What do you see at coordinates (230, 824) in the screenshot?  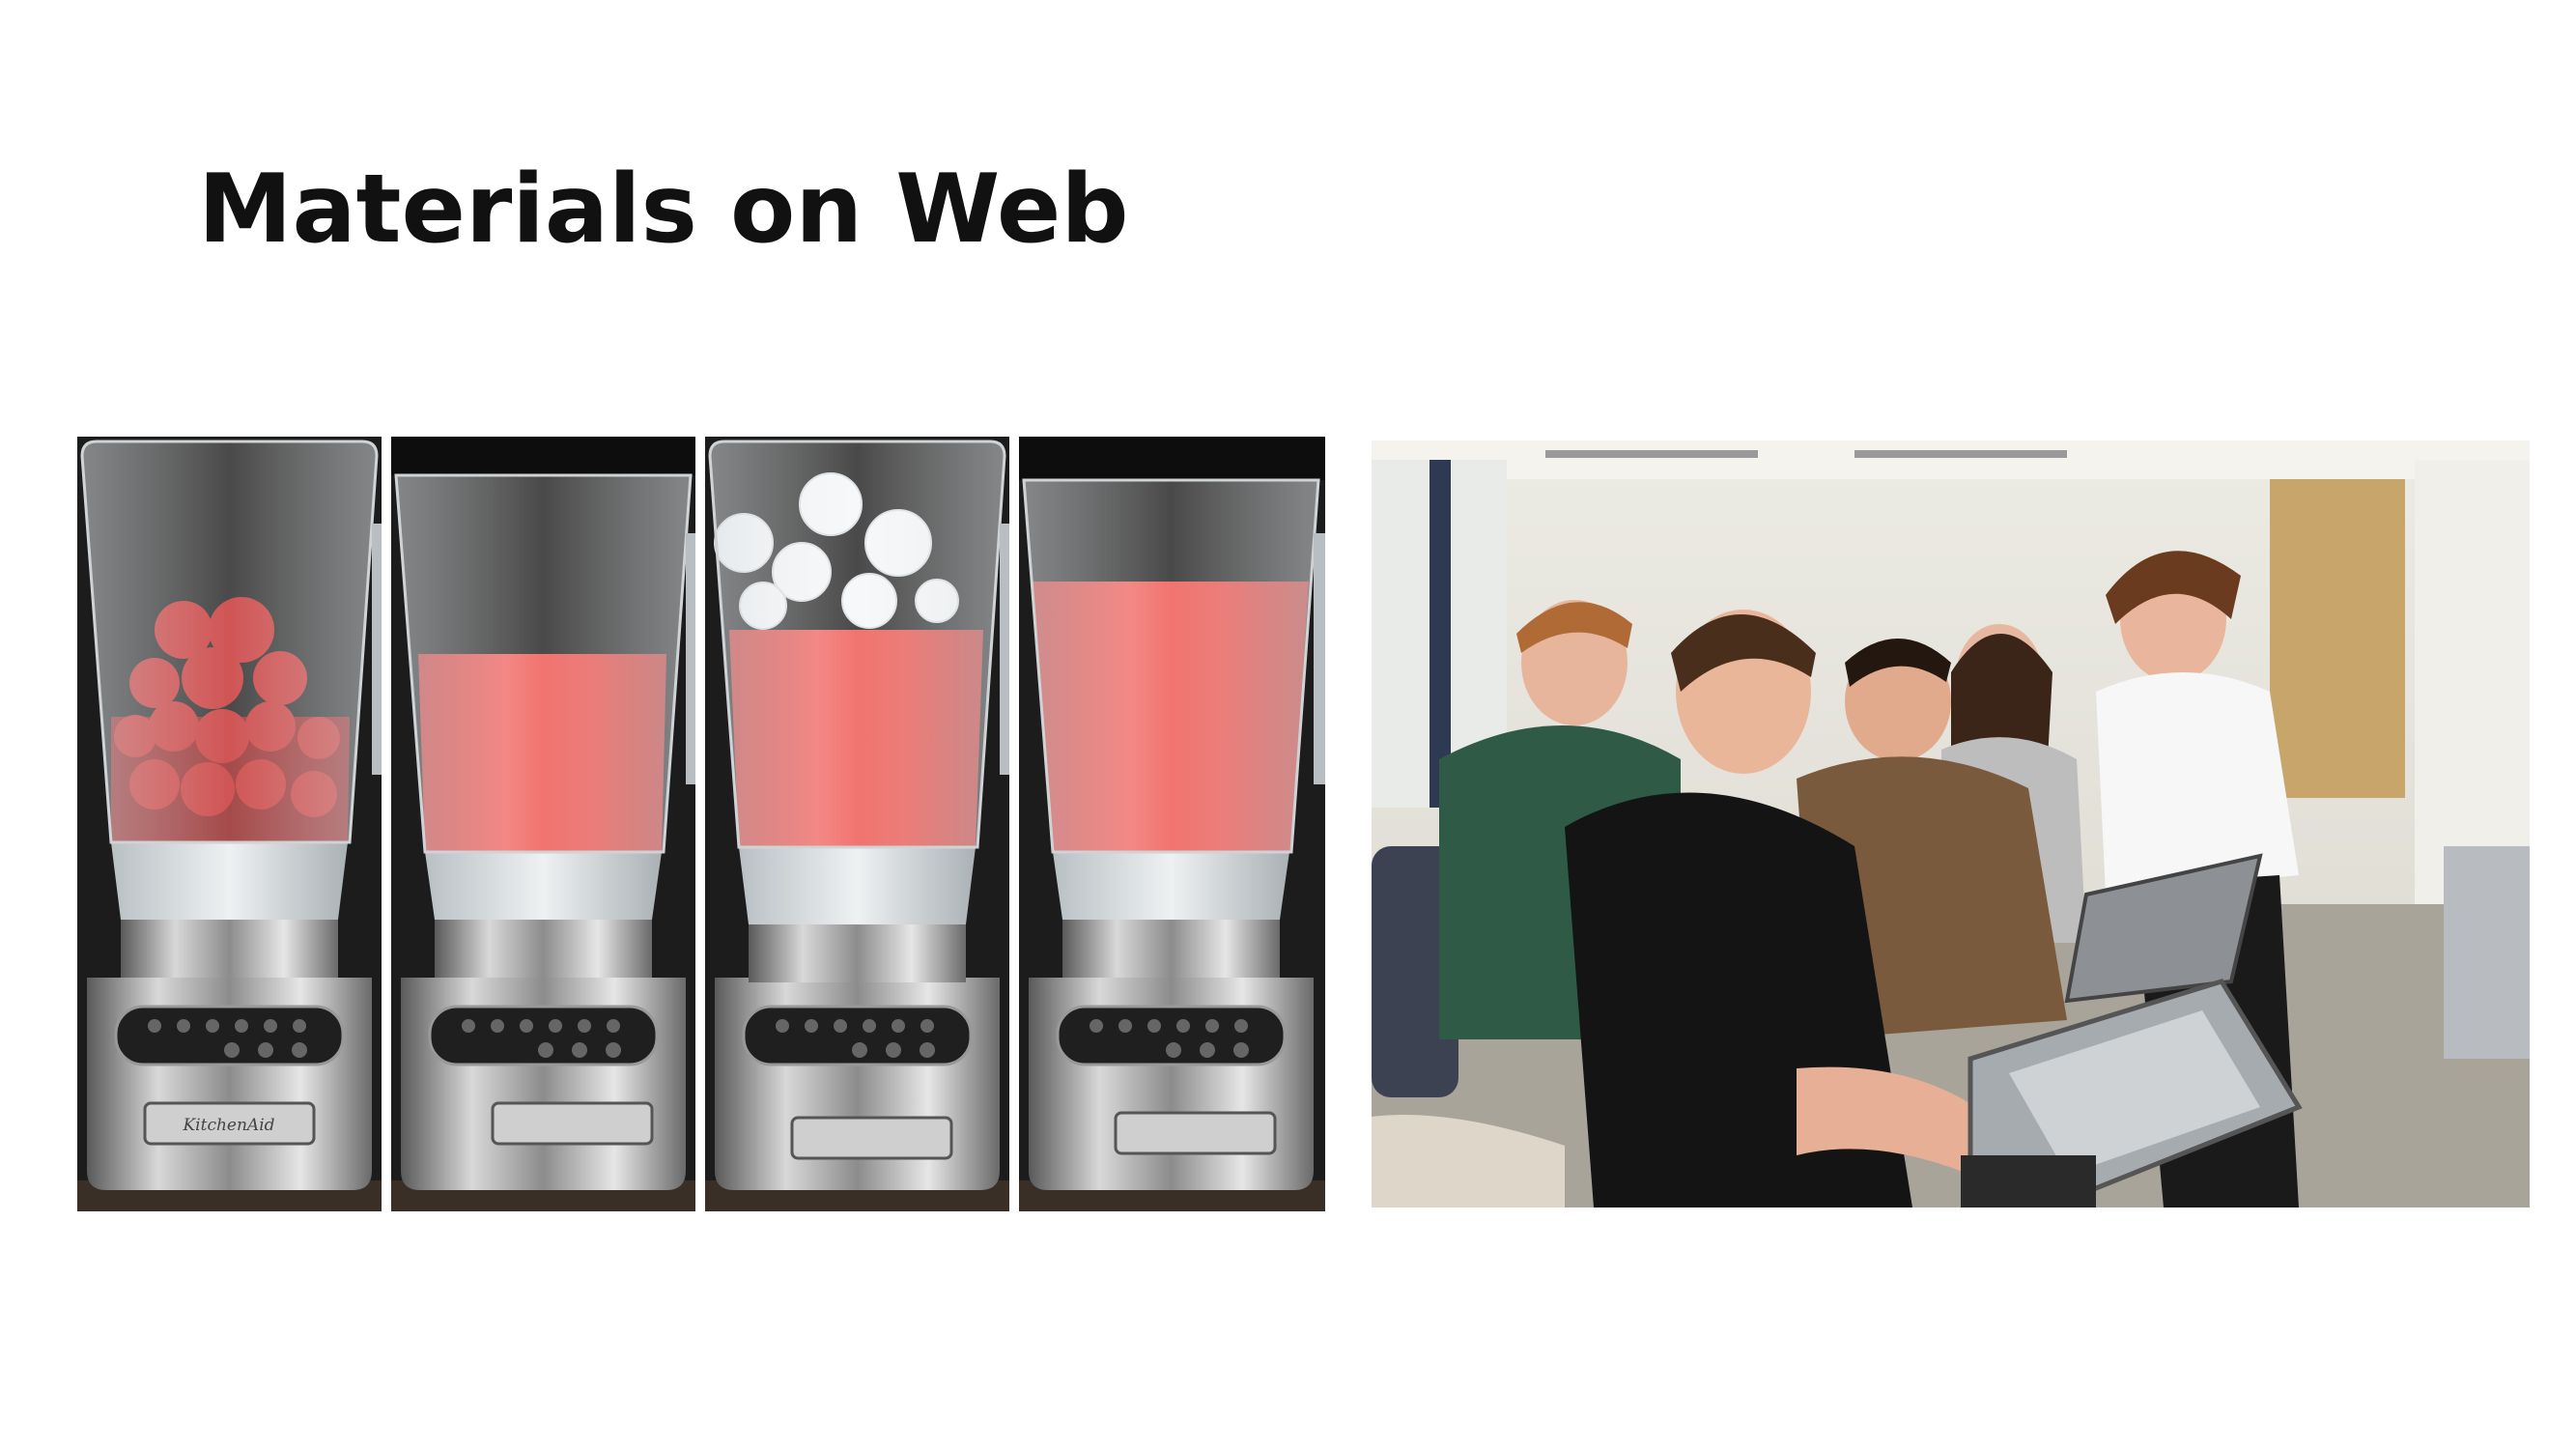 I see `blender-panel-1: KitchenAid` at bounding box center [230, 824].